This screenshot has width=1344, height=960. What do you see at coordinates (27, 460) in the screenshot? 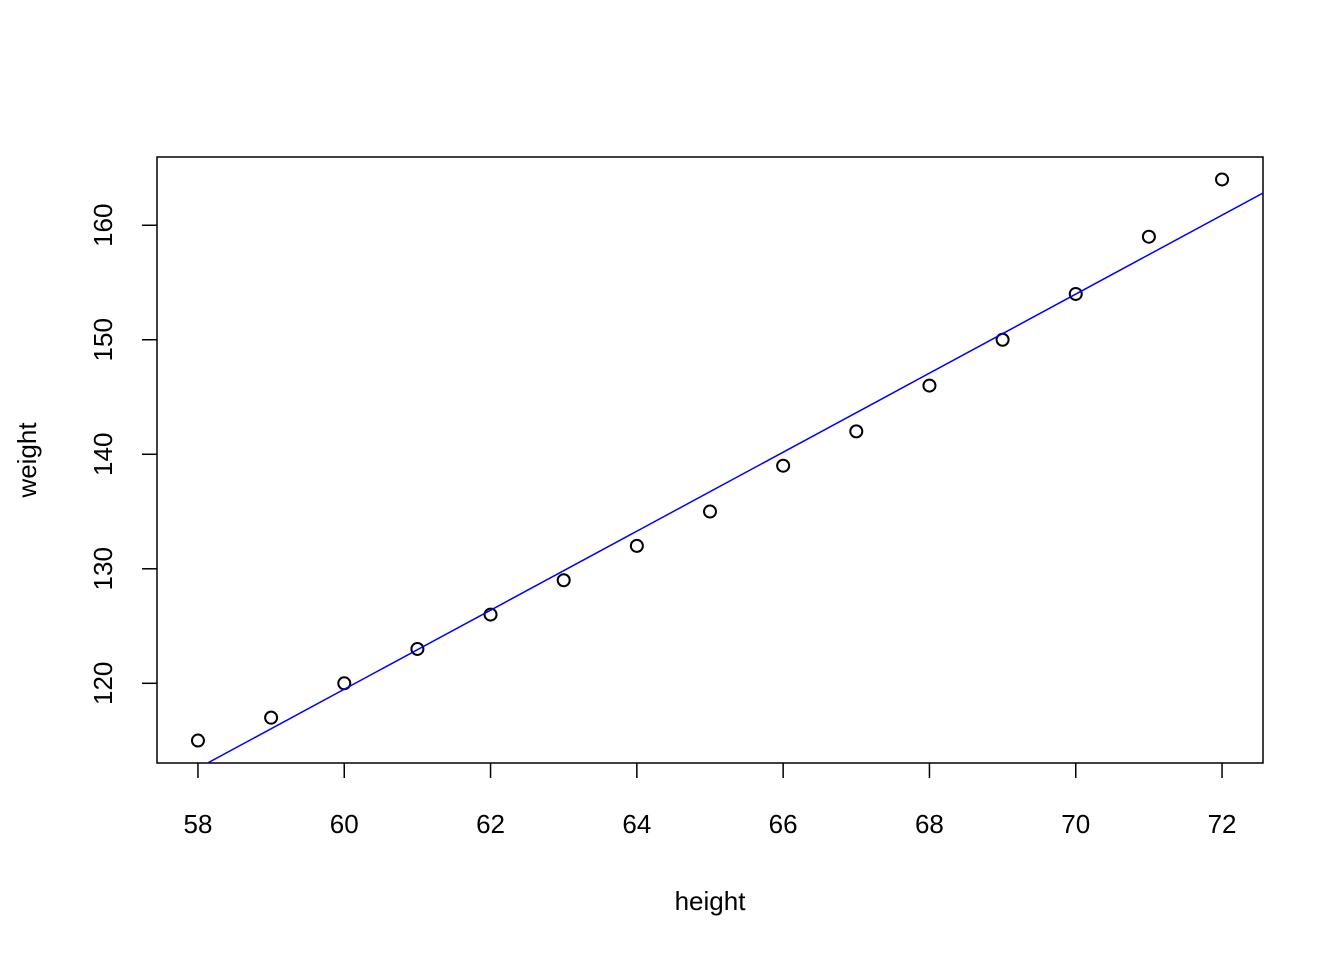
I see `y-axis-label: weight` at bounding box center [27, 460].